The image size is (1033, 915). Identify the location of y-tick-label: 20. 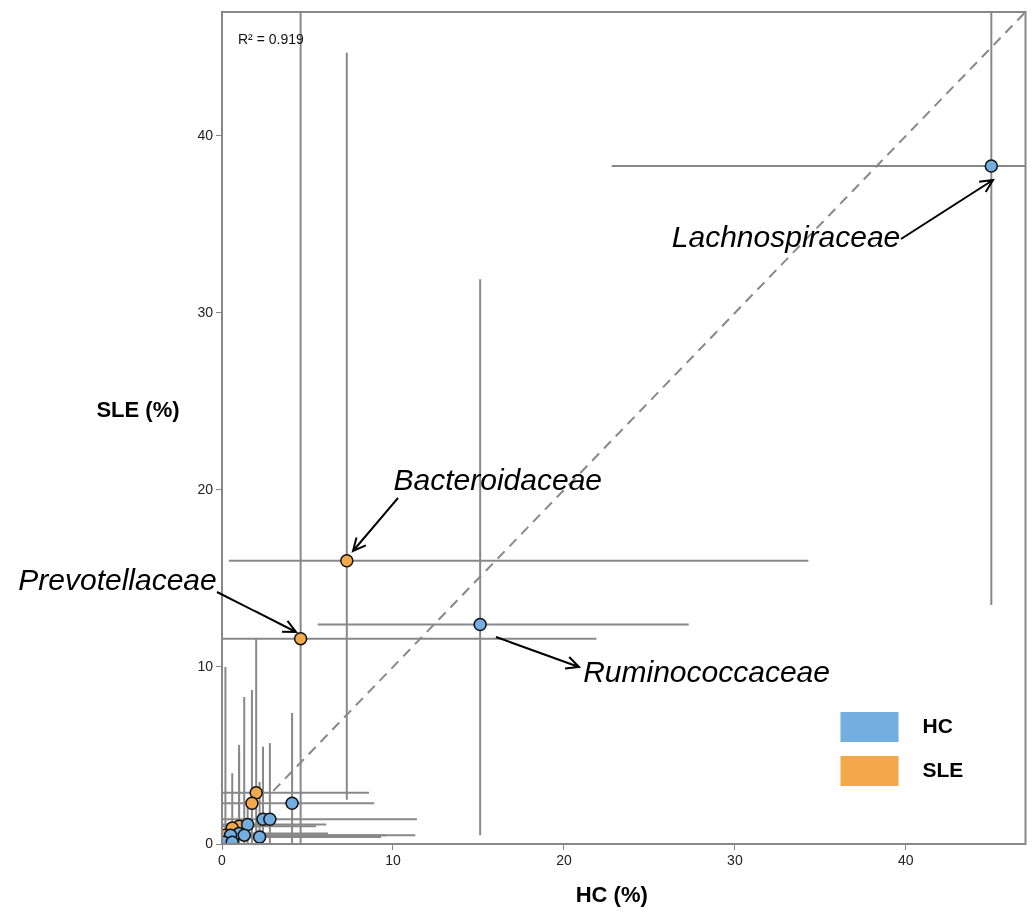
(205, 488).